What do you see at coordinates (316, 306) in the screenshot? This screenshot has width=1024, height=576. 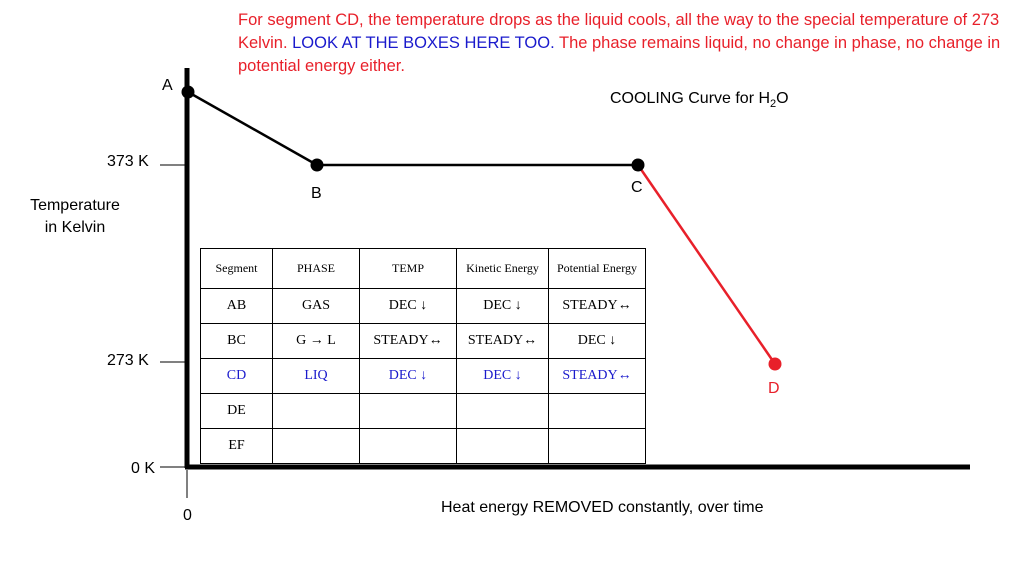 I see `table-cell: GAS` at bounding box center [316, 306].